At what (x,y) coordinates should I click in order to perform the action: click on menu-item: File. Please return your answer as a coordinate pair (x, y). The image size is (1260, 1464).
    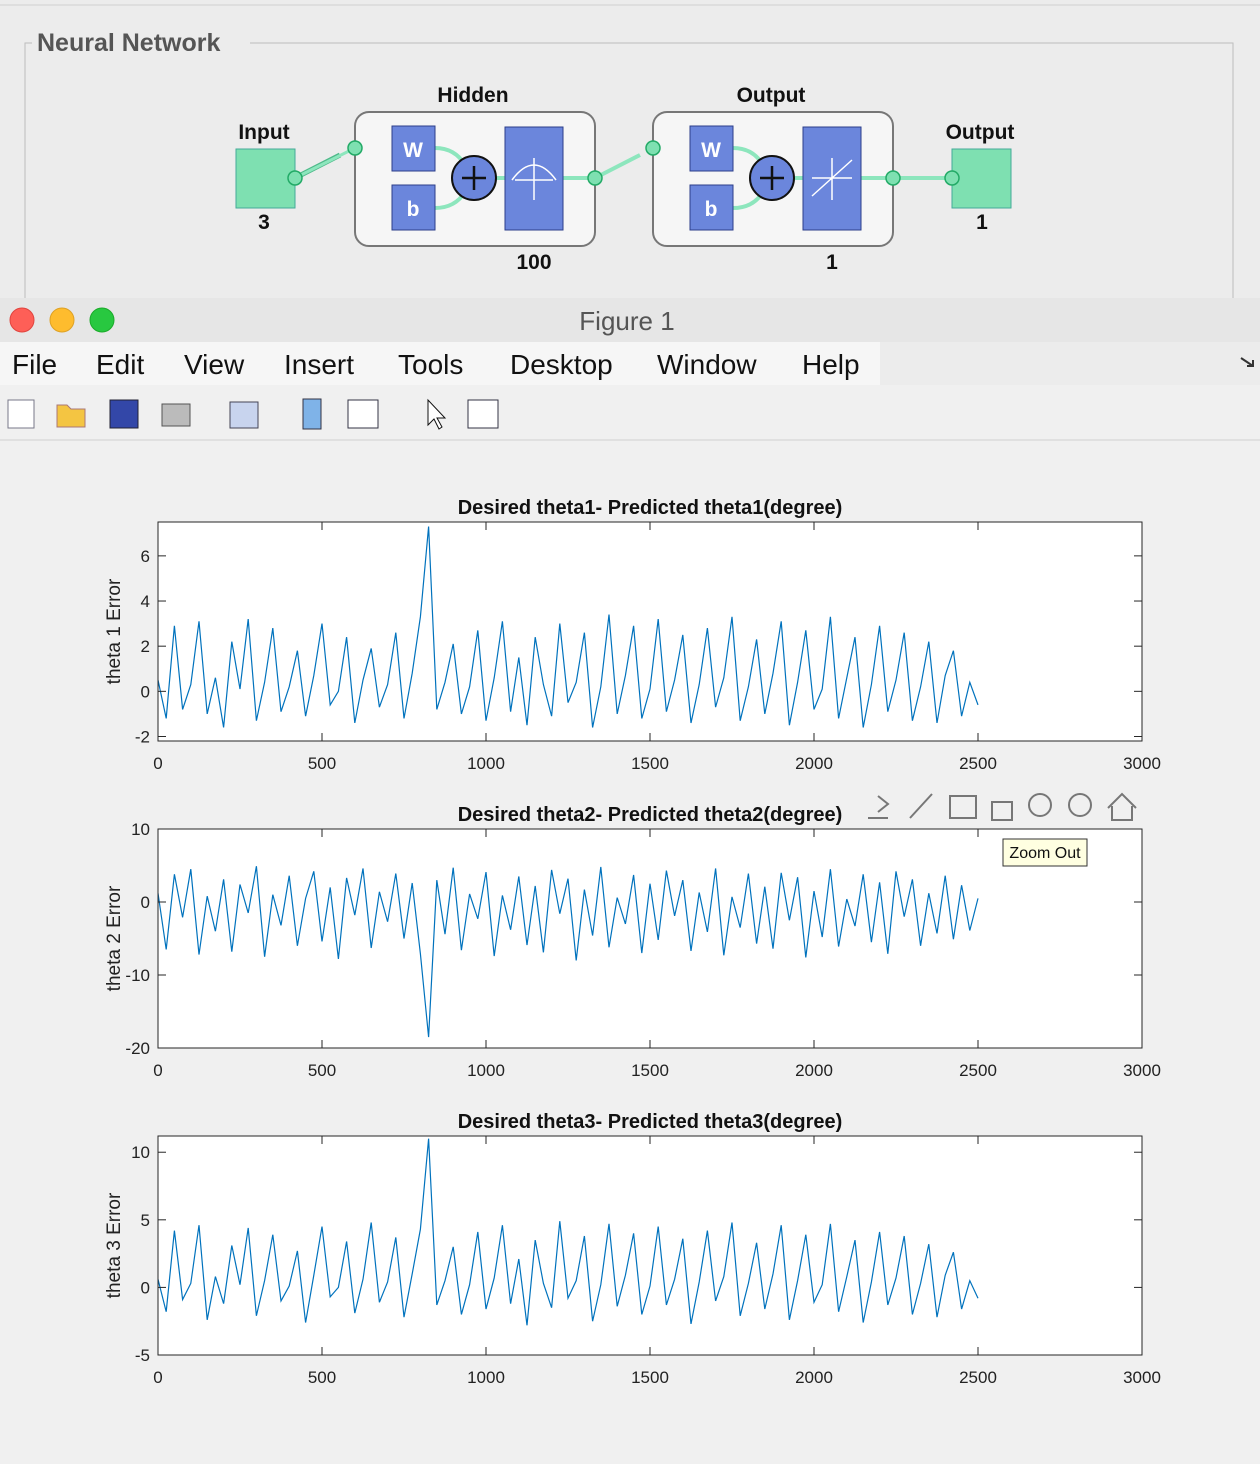
    Looking at the image, I should click on (34, 364).